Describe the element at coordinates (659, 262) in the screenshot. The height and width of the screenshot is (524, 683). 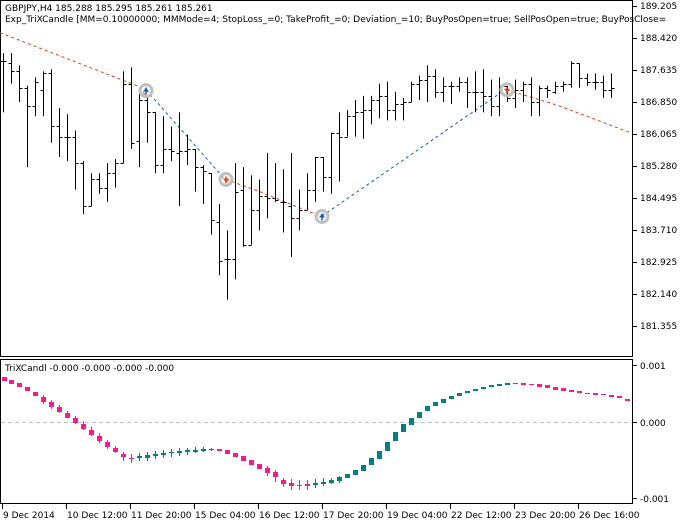
I see `price-tick-label: 182.925` at that location.